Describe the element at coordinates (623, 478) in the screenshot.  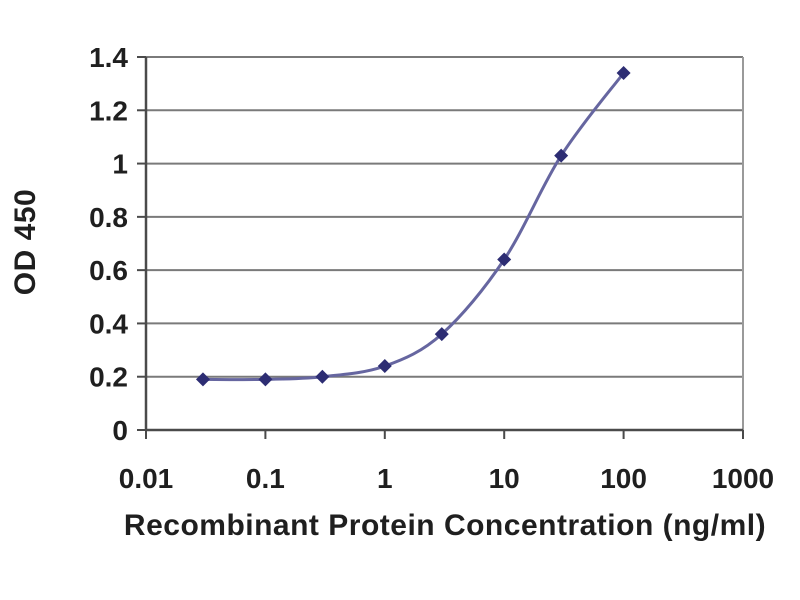
I see `x-tick-label-100: 100` at that location.